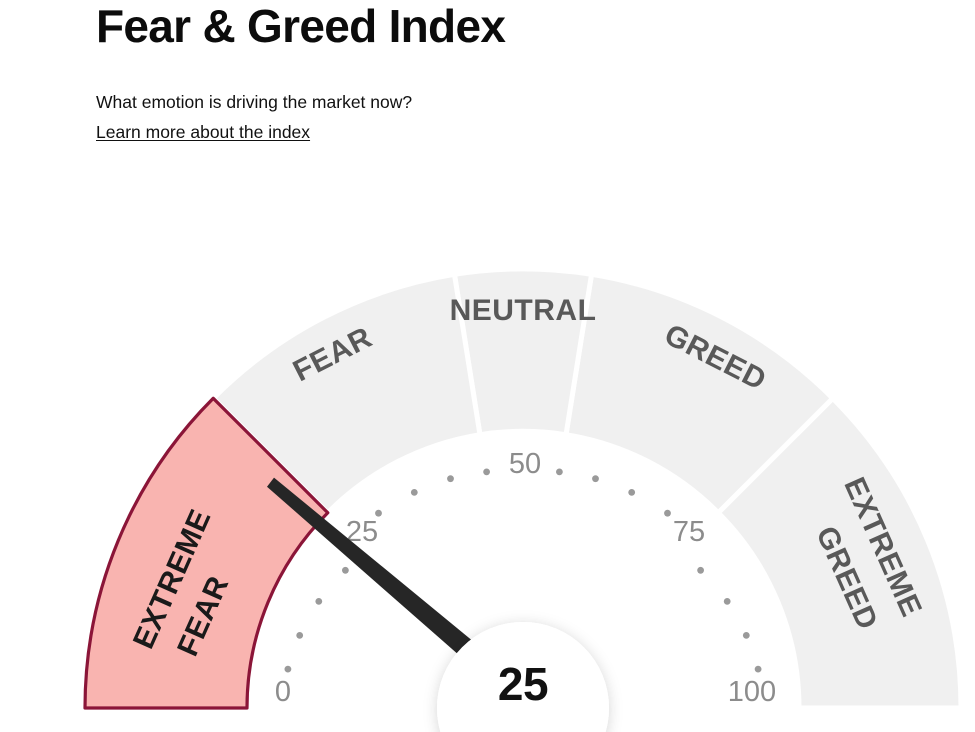  Describe the element at coordinates (283, 692) in the screenshot. I see `tick-label-0: 0` at that location.